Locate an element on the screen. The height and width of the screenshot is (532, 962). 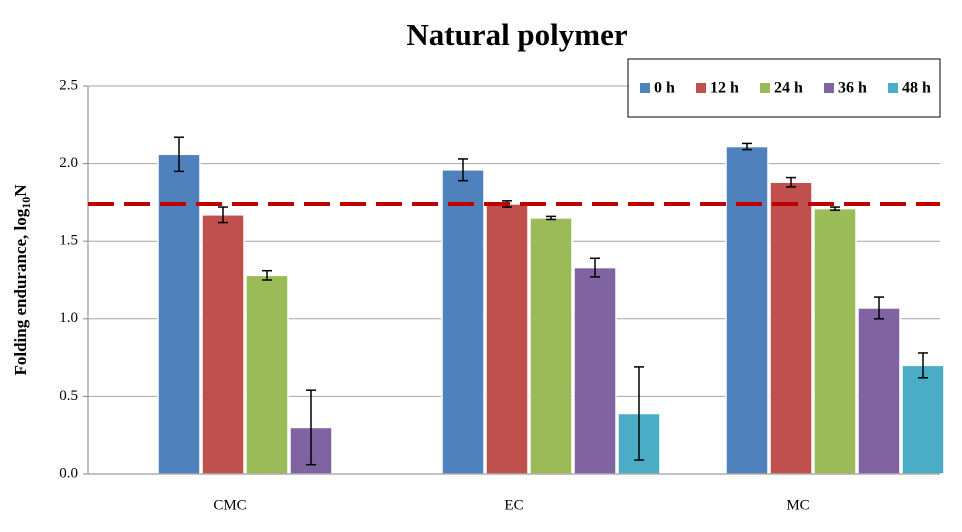
y-label-subscript: 10 is located at coordinates (26, 203).